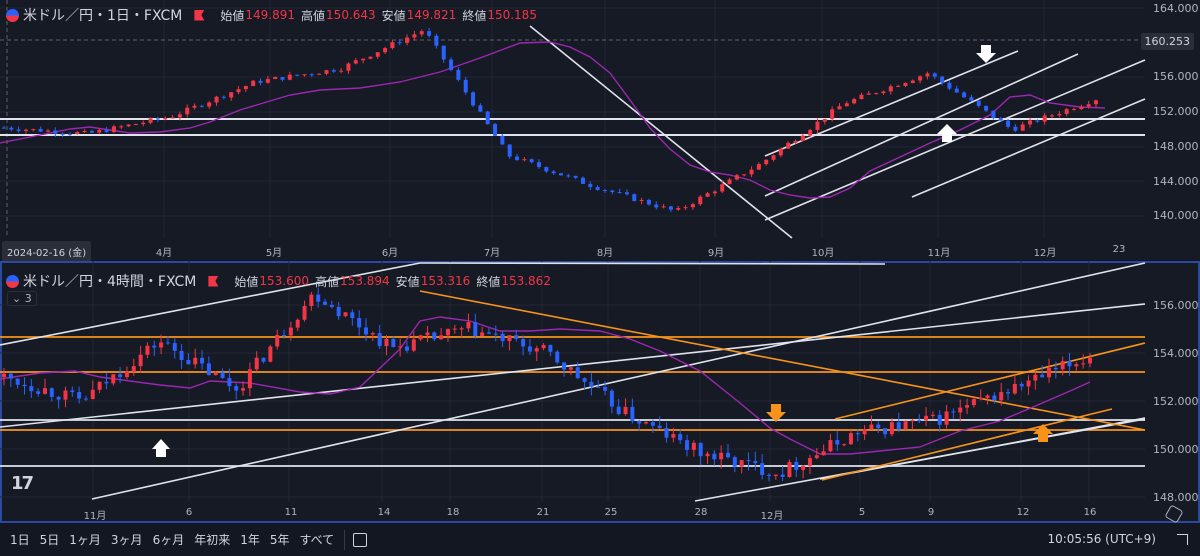 This screenshot has width=1200, height=556. Describe the element at coordinates (453, 512) in the screenshot. I see `time-tick: 18` at that location.